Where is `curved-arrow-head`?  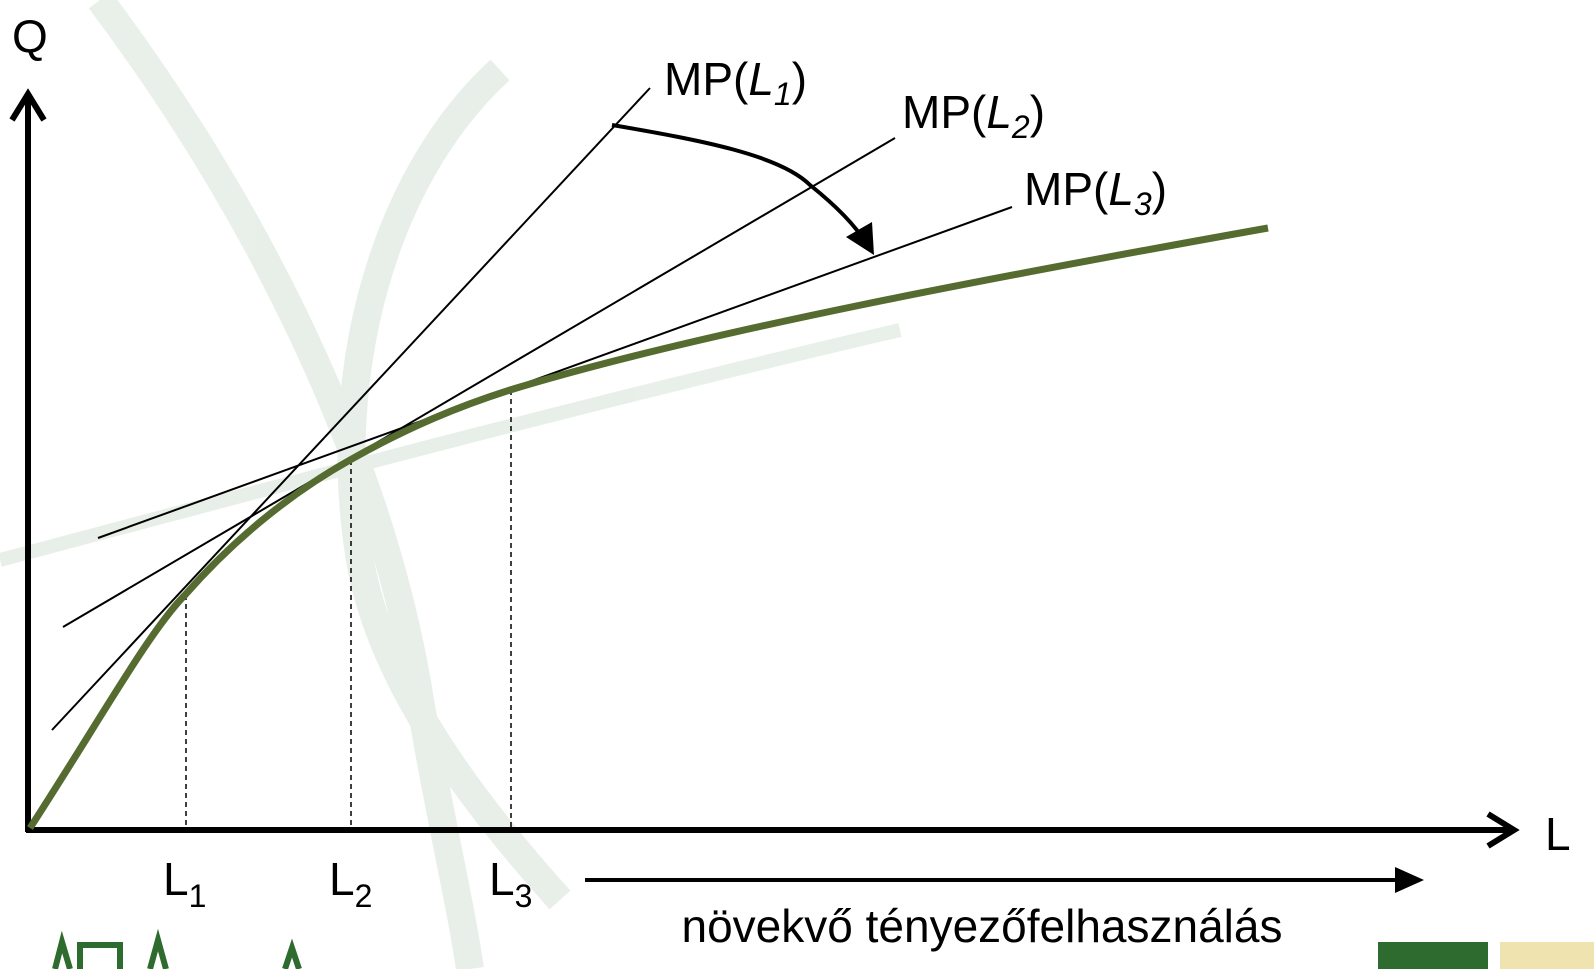 curved-arrow-head is located at coordinates (860, 238).